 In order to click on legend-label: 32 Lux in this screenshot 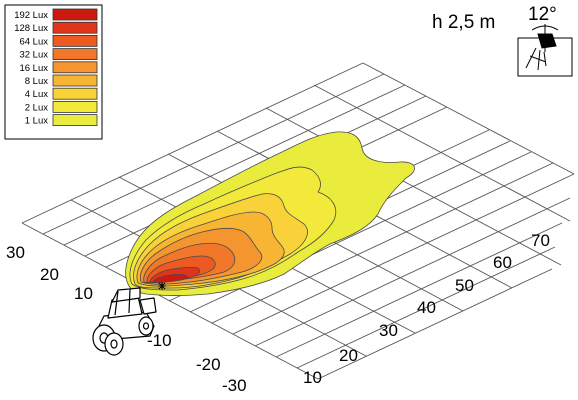, I will do `click(33, 55)`.